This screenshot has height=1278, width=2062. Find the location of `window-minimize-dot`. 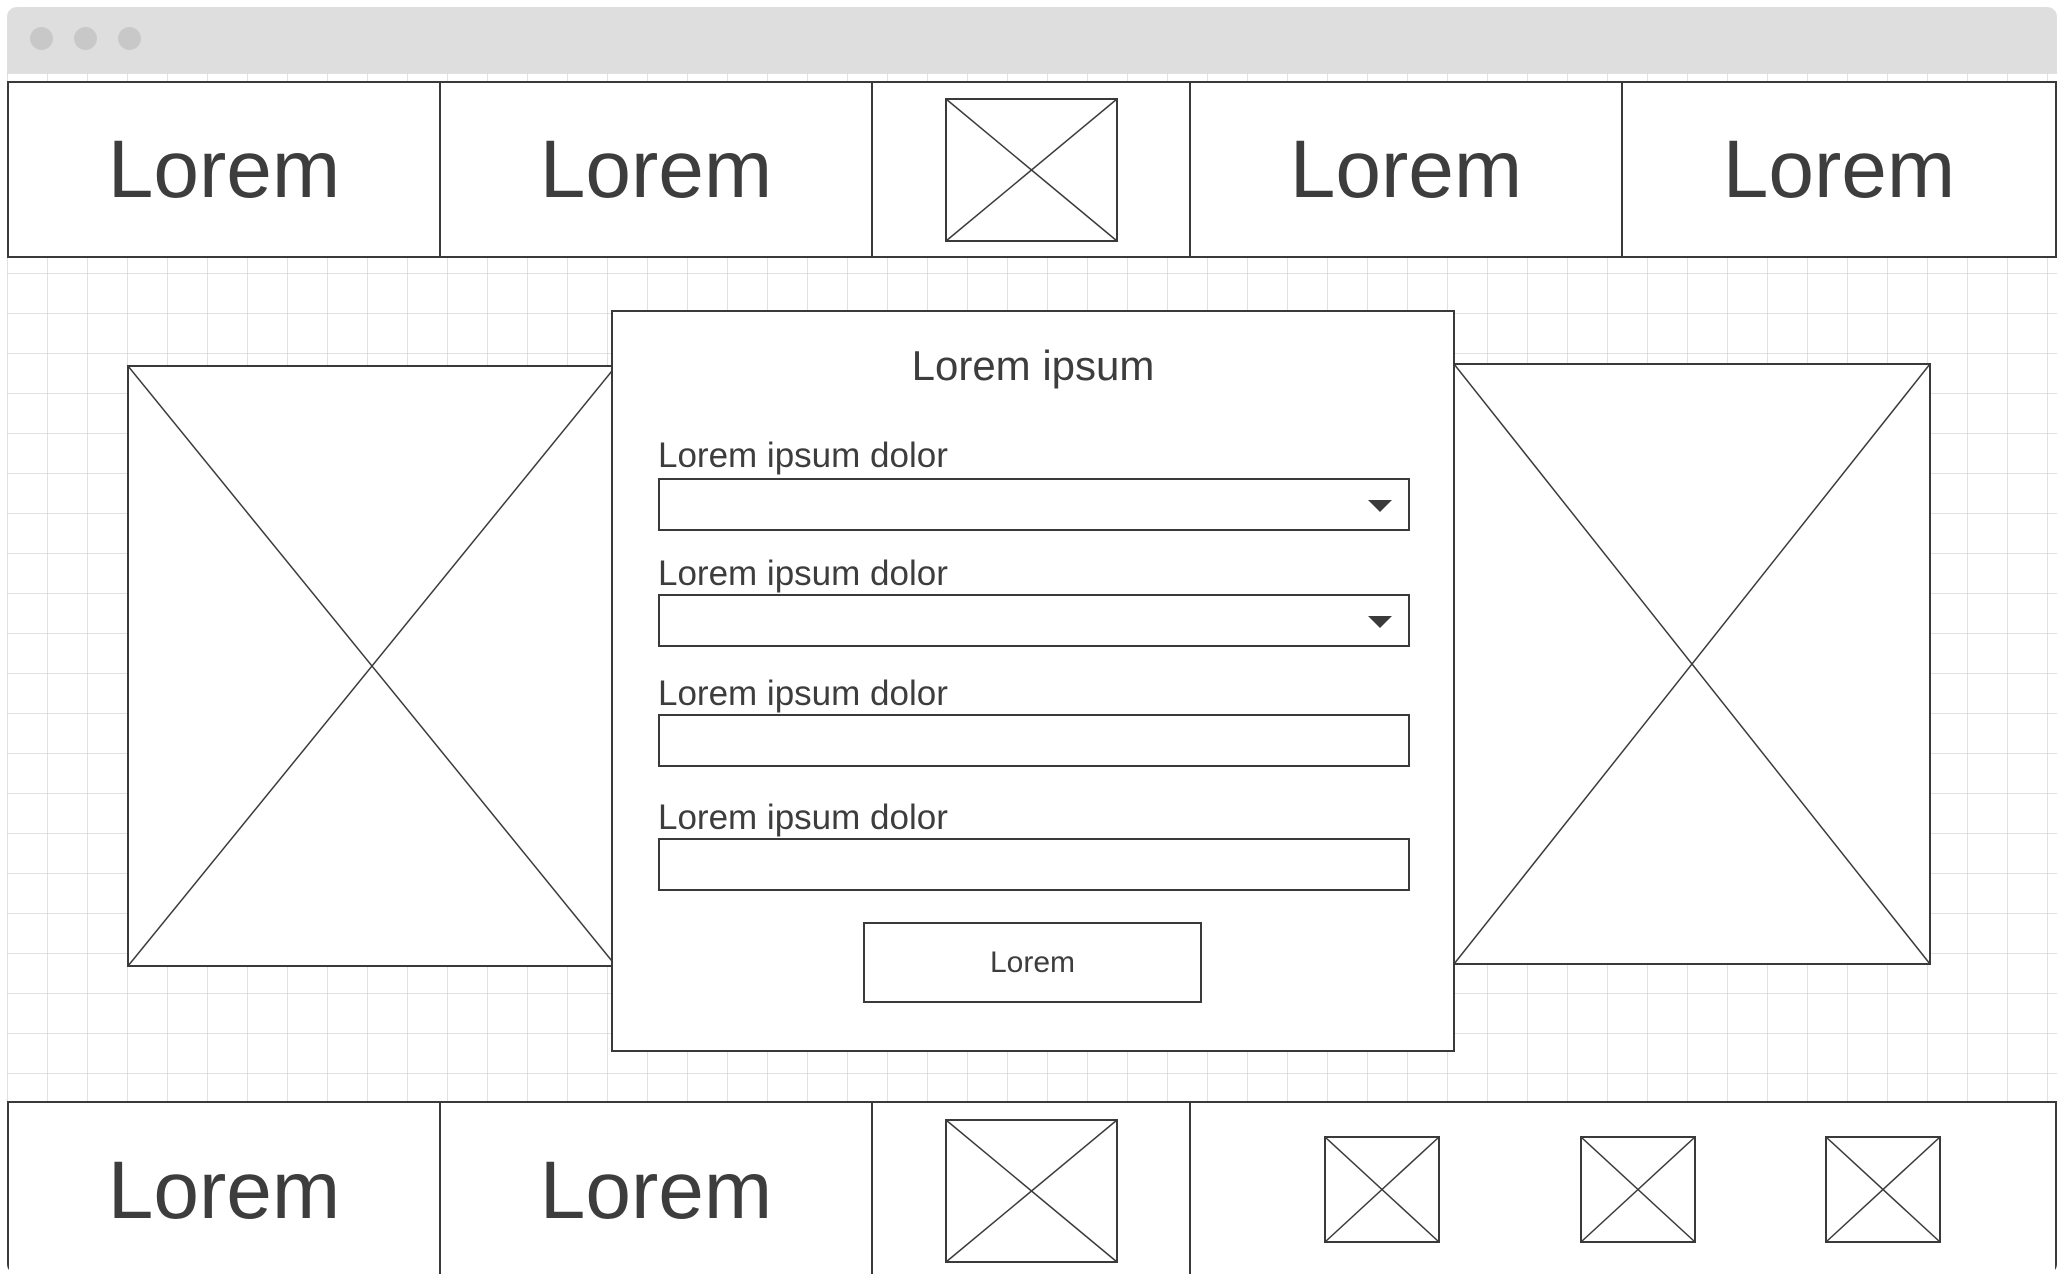

window-minimize-dot is located at coordinates (85, 38).